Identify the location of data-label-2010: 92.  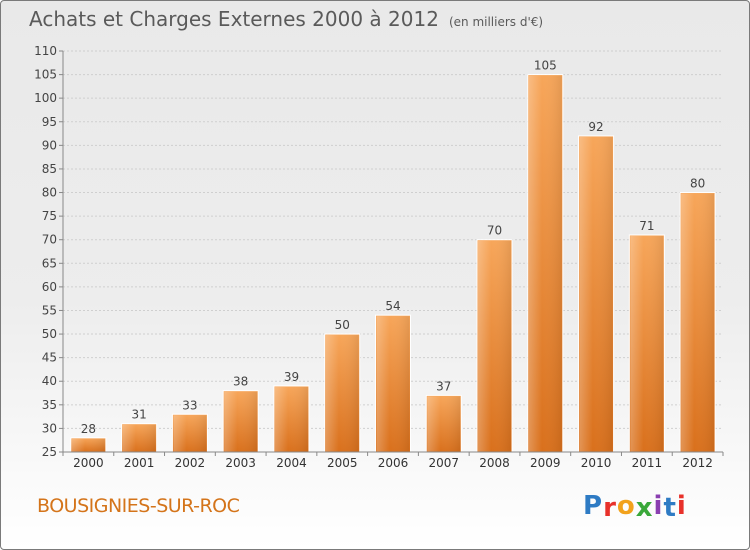
(595, 127).